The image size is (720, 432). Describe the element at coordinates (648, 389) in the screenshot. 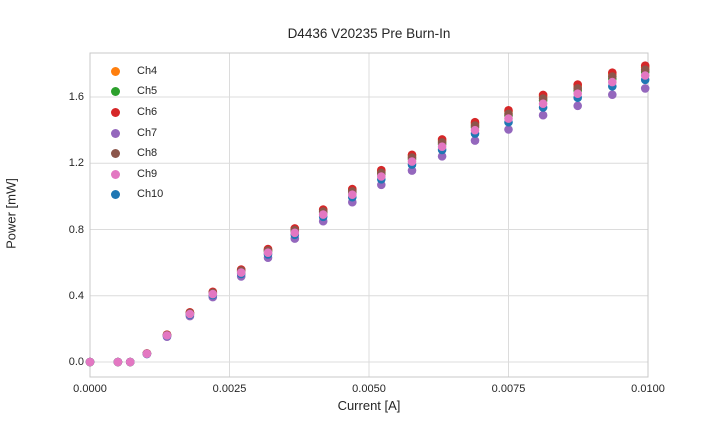

I see `x-tick-label: 0.0100` at that location.